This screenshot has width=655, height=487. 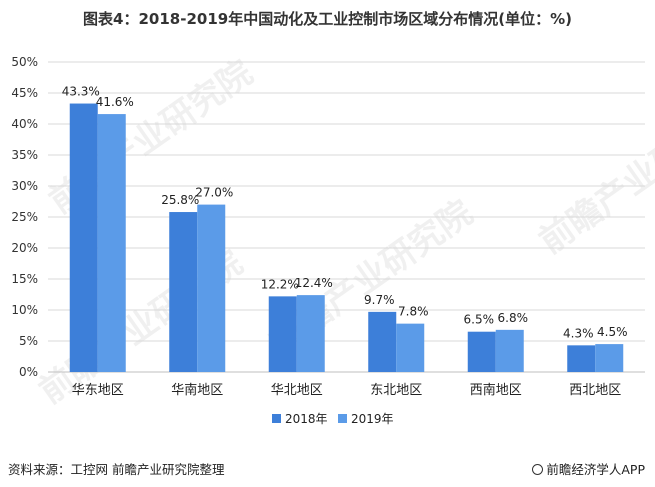 I want to click on brand-logo-icon, so click(x=538, y=469).